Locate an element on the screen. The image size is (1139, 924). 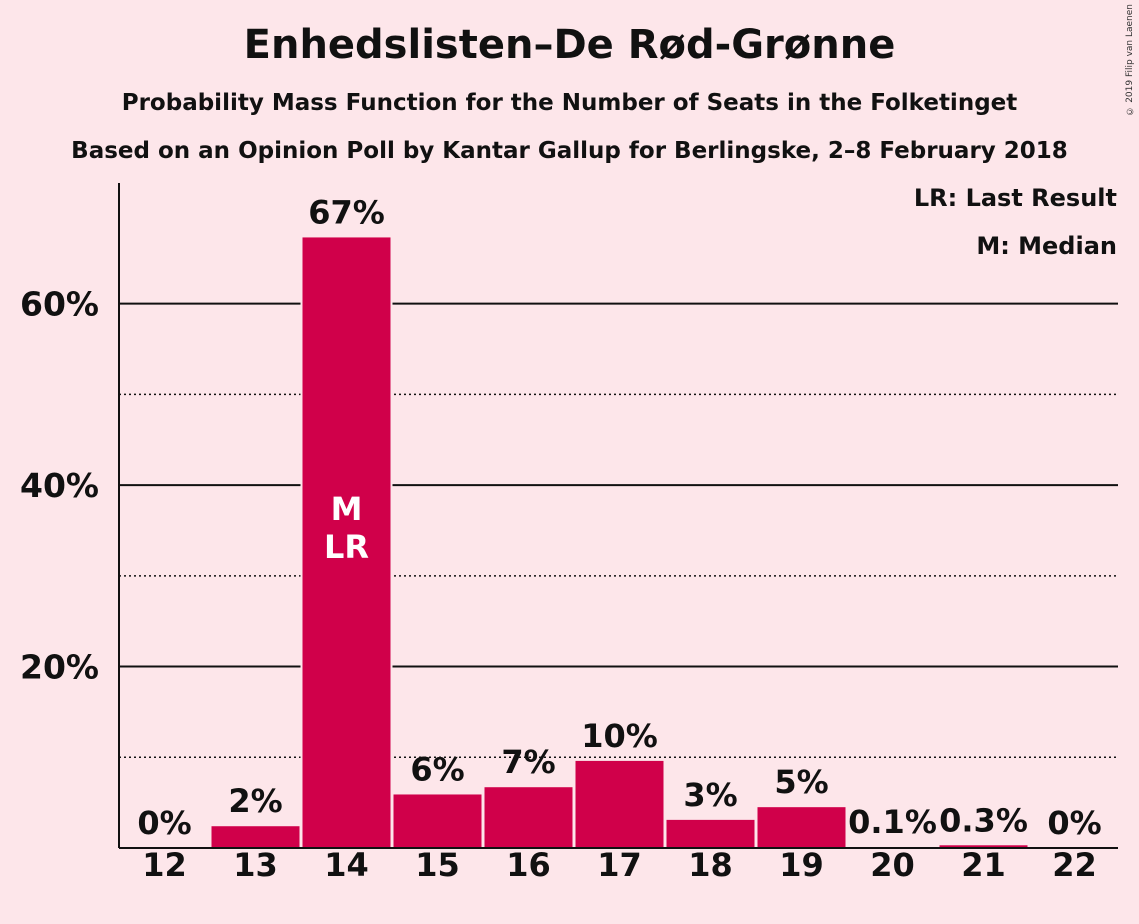
x-tick-label: 20 is located at coordinates (892, 865).